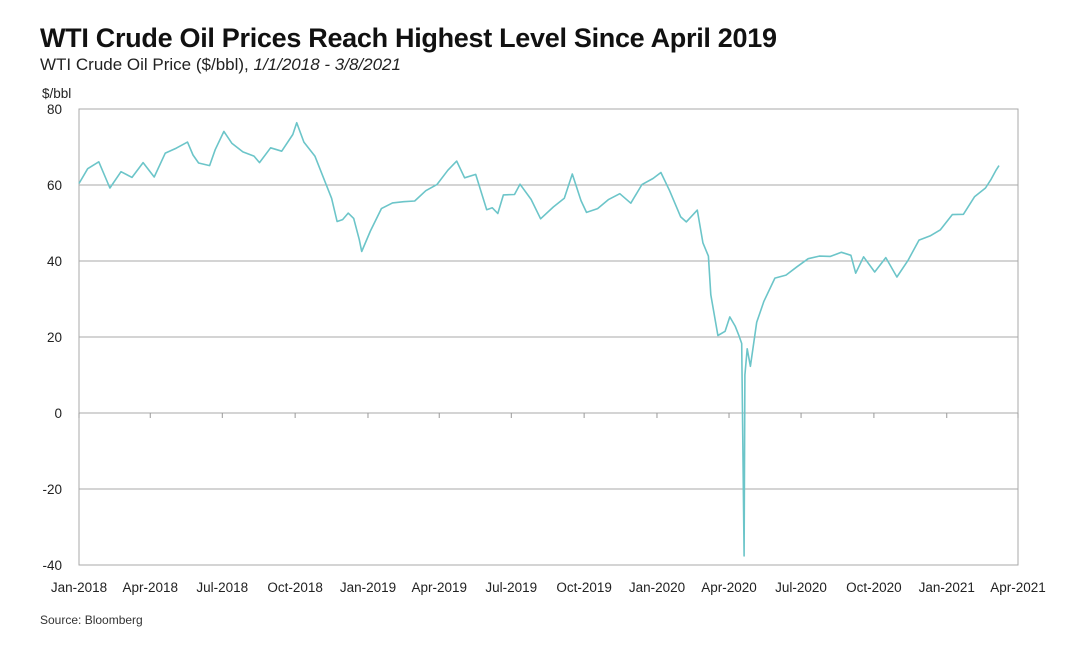 The height and width of the screenshot is (656, 1070). What do you see at coordinates (439, 587) in the screenshot?
I see `x-tick-label: Apr-2019` at bounding box center [439, 587].